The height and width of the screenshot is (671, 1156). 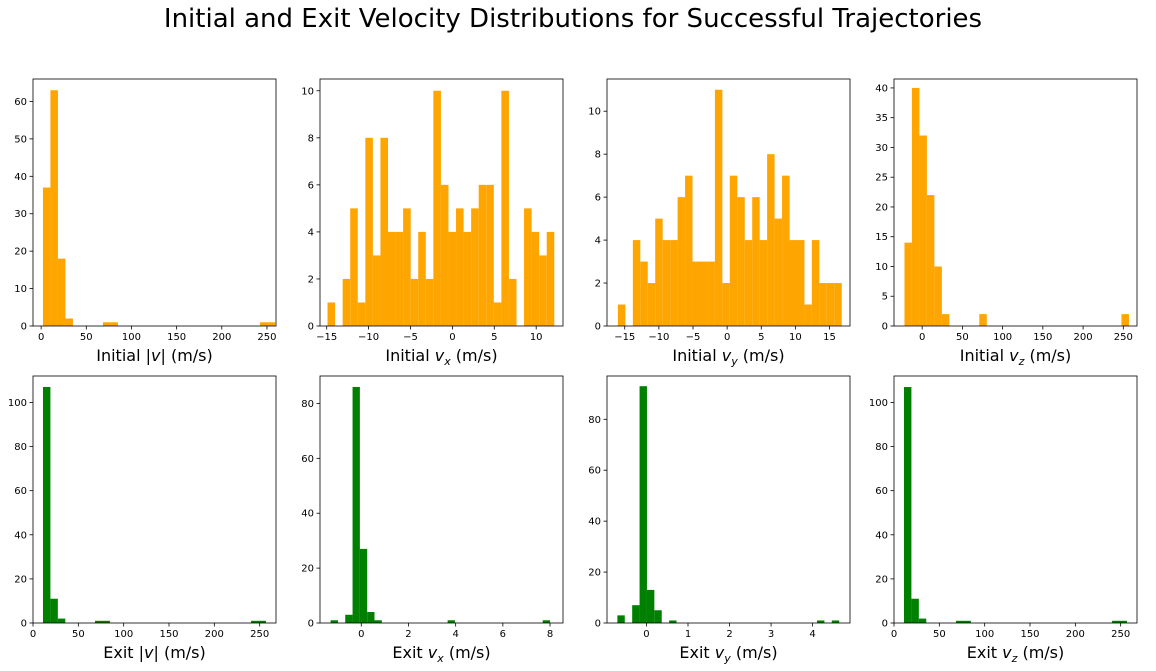 I want to click on x-tick-label: 3, so click(x=771, y=634).